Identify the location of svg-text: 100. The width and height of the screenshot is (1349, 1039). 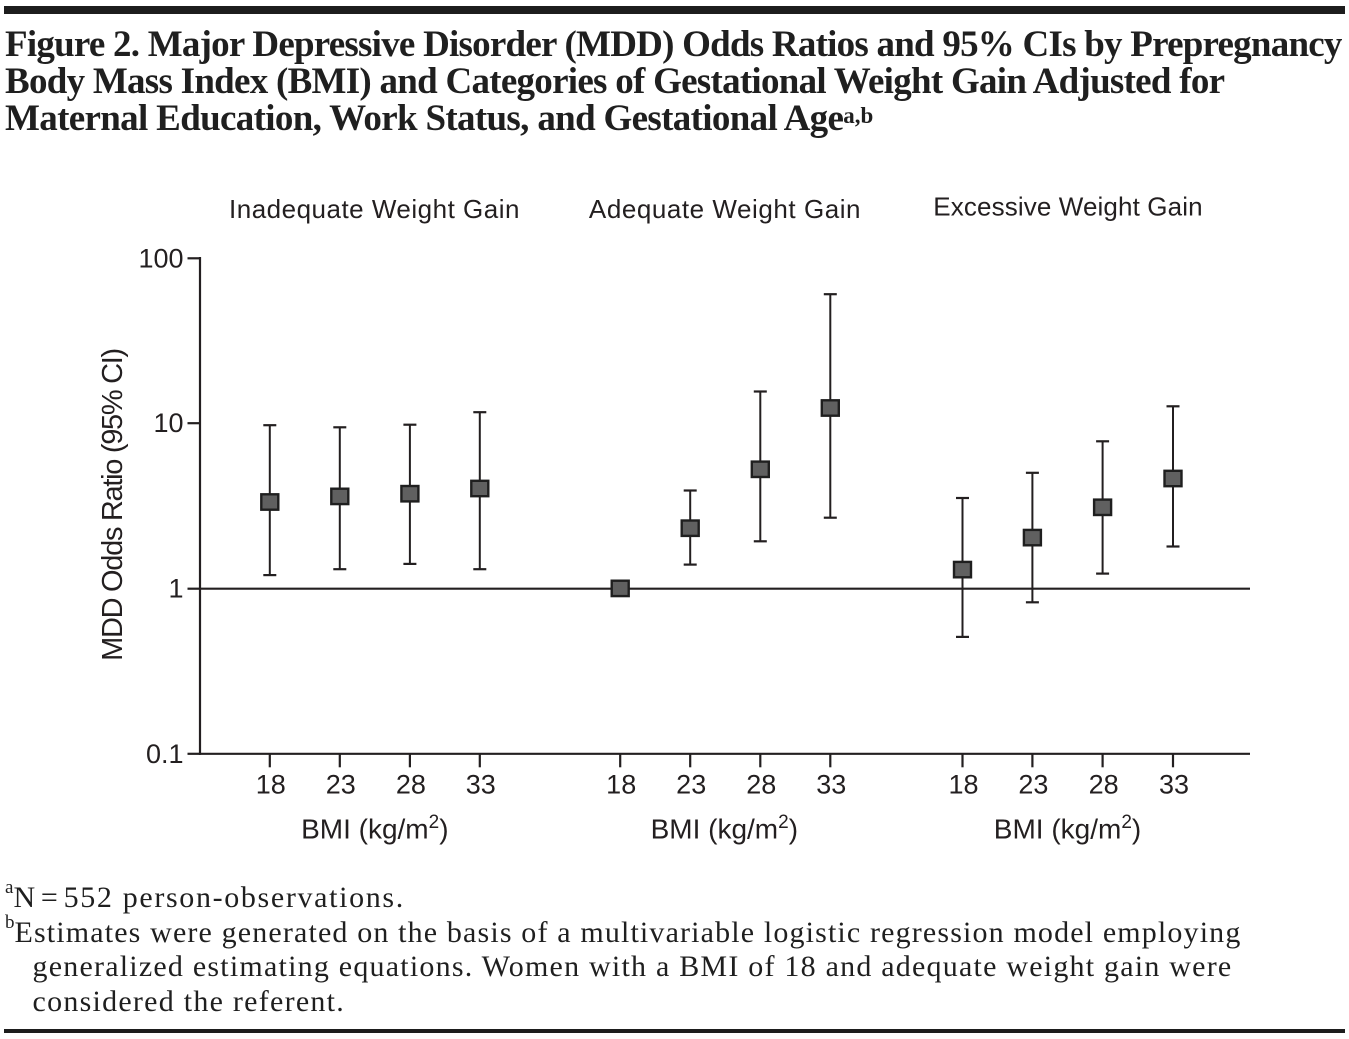
(160, 258).